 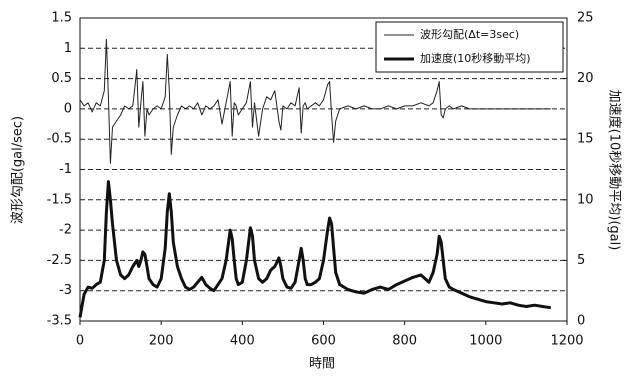 I want to click on y-tick-label: -2.5, so click(x=59, y=260).